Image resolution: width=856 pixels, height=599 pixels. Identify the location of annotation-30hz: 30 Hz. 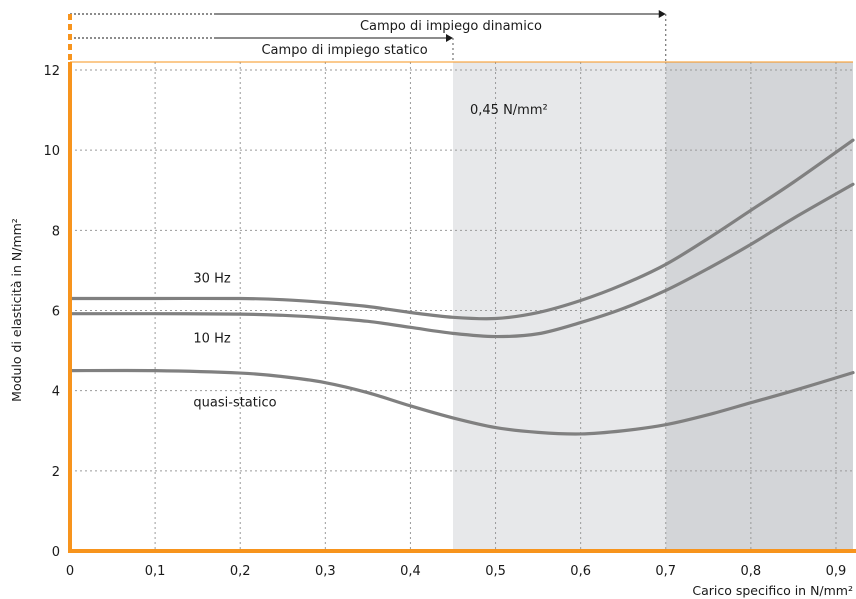
(211, 278).